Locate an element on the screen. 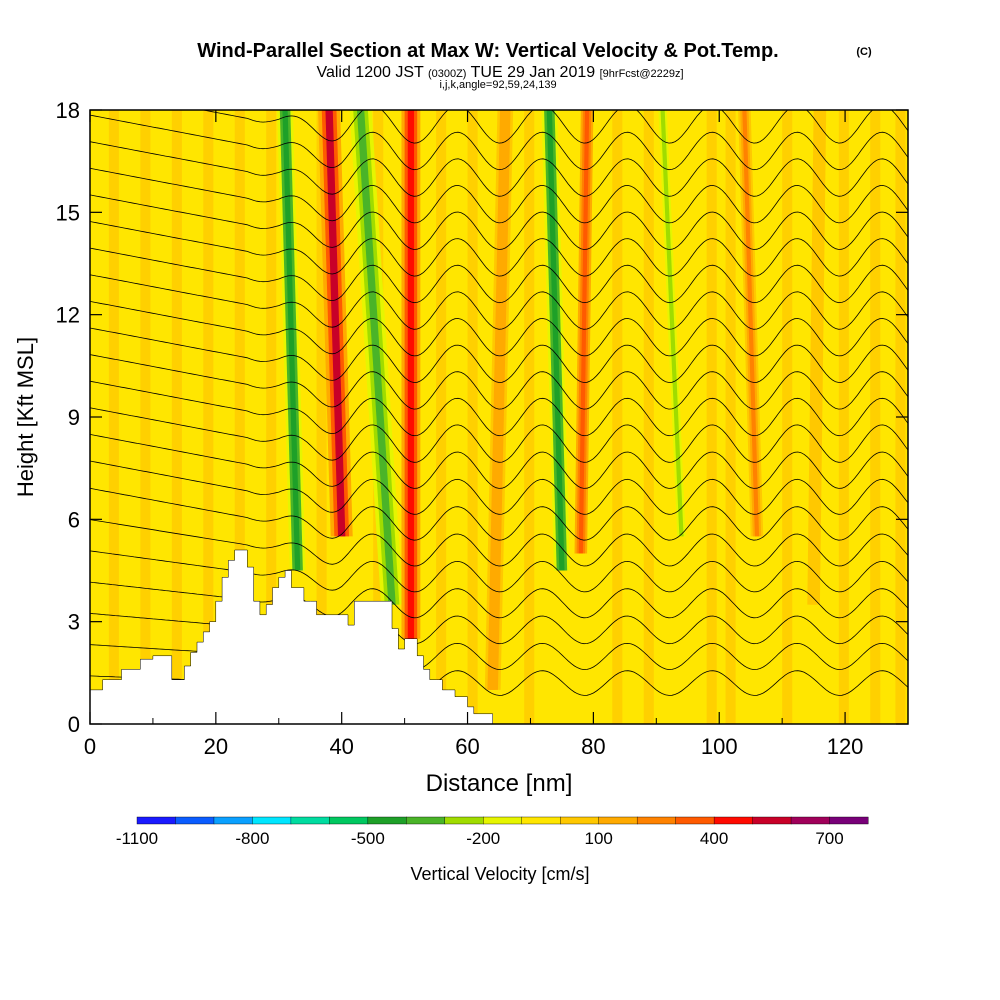 The width and height of the screenshot is (1000, 1000). colorbar-tick-label: -200 is located at coordinates (483, 838).